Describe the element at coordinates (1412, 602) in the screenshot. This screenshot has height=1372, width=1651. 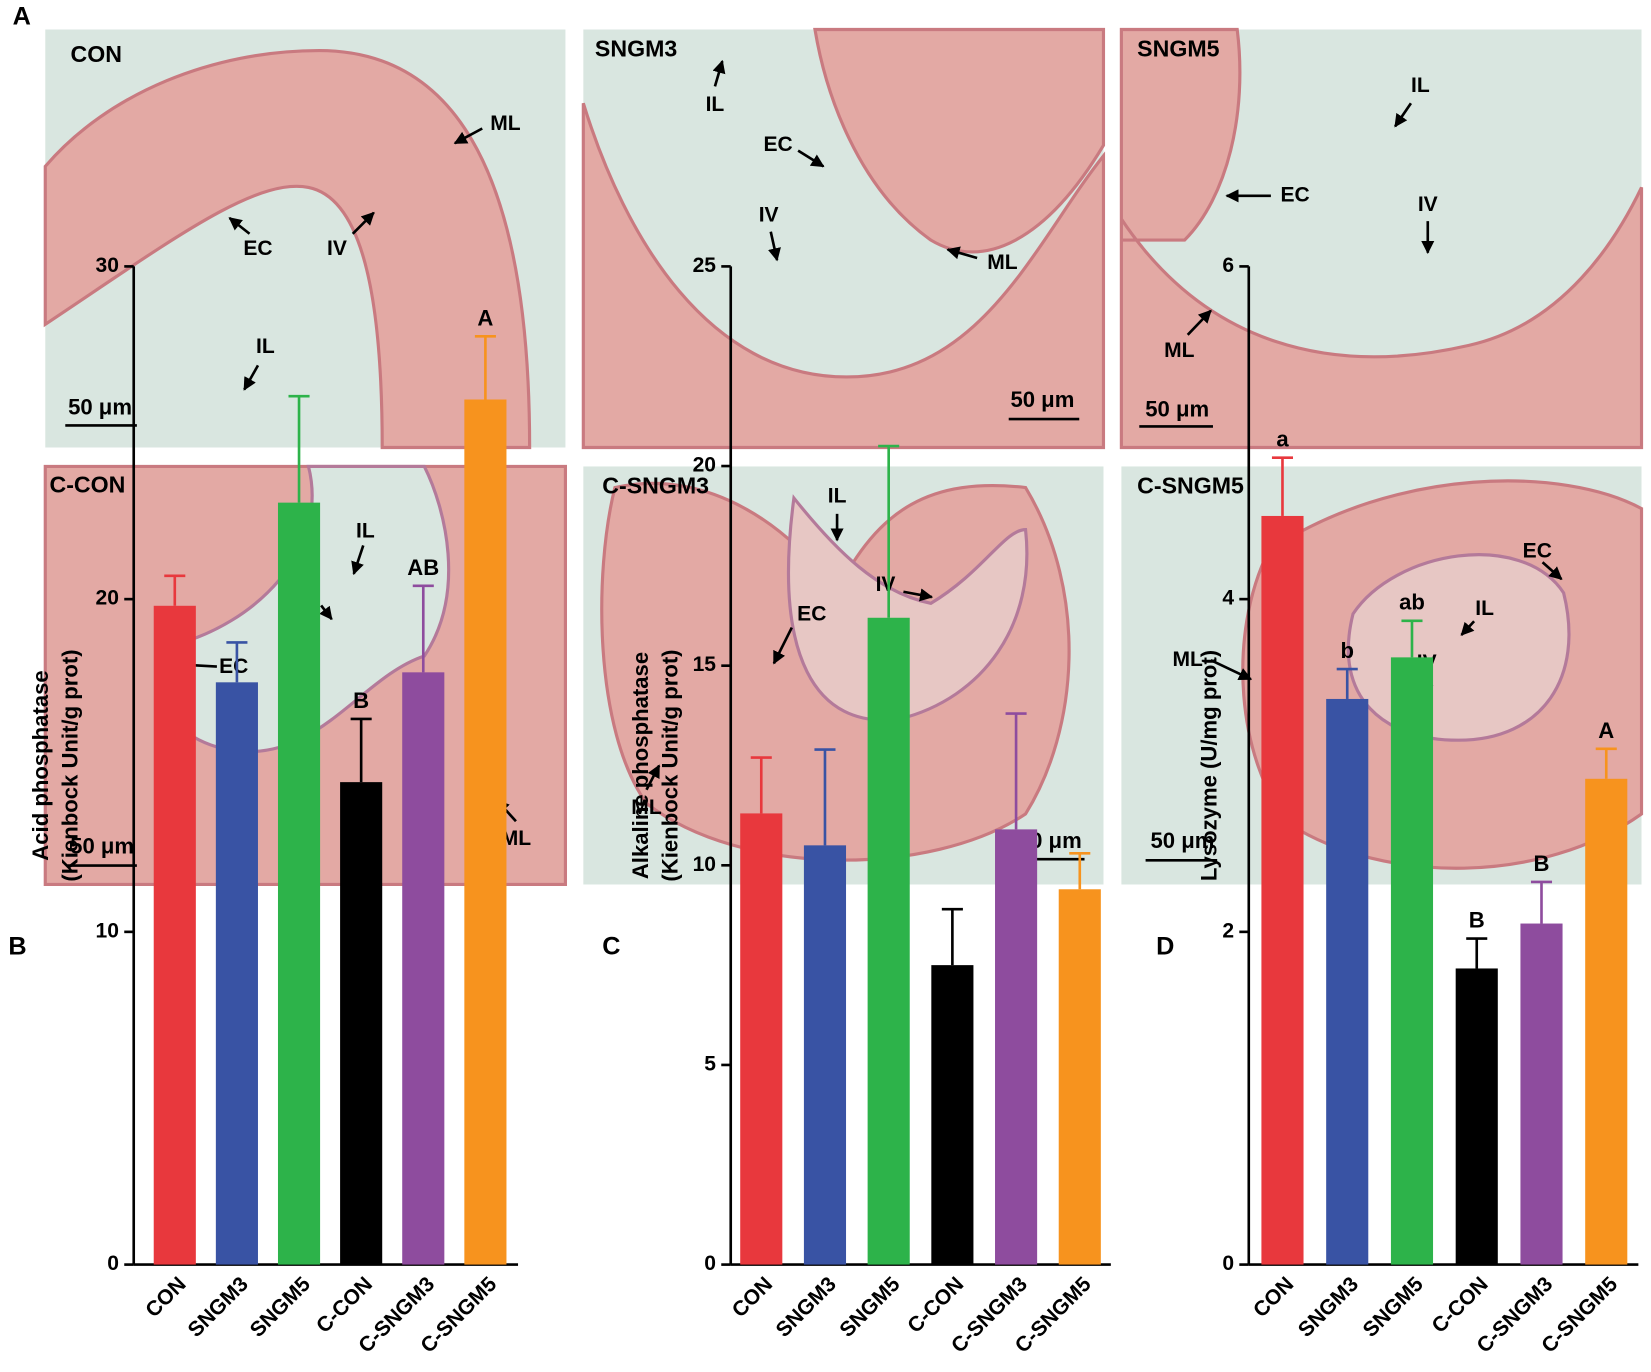
I see `significance-letter: ab` at that location.